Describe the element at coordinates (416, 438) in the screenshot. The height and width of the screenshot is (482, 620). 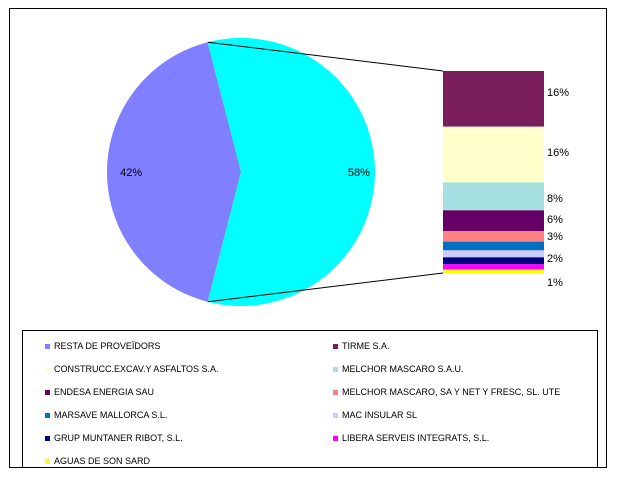
I see `legend-label: LIBERA SERVEIS INTEGRATS, S.L.` at that location.